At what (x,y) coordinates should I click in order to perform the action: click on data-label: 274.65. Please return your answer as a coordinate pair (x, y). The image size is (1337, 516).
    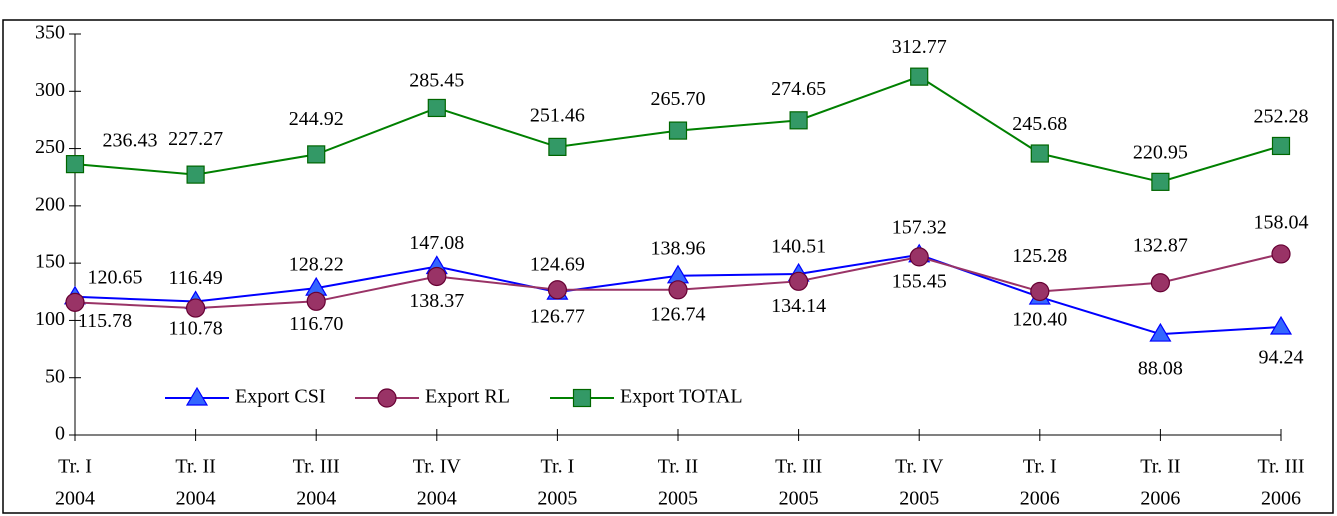
    Looking at the image, I should click on (798, 89).